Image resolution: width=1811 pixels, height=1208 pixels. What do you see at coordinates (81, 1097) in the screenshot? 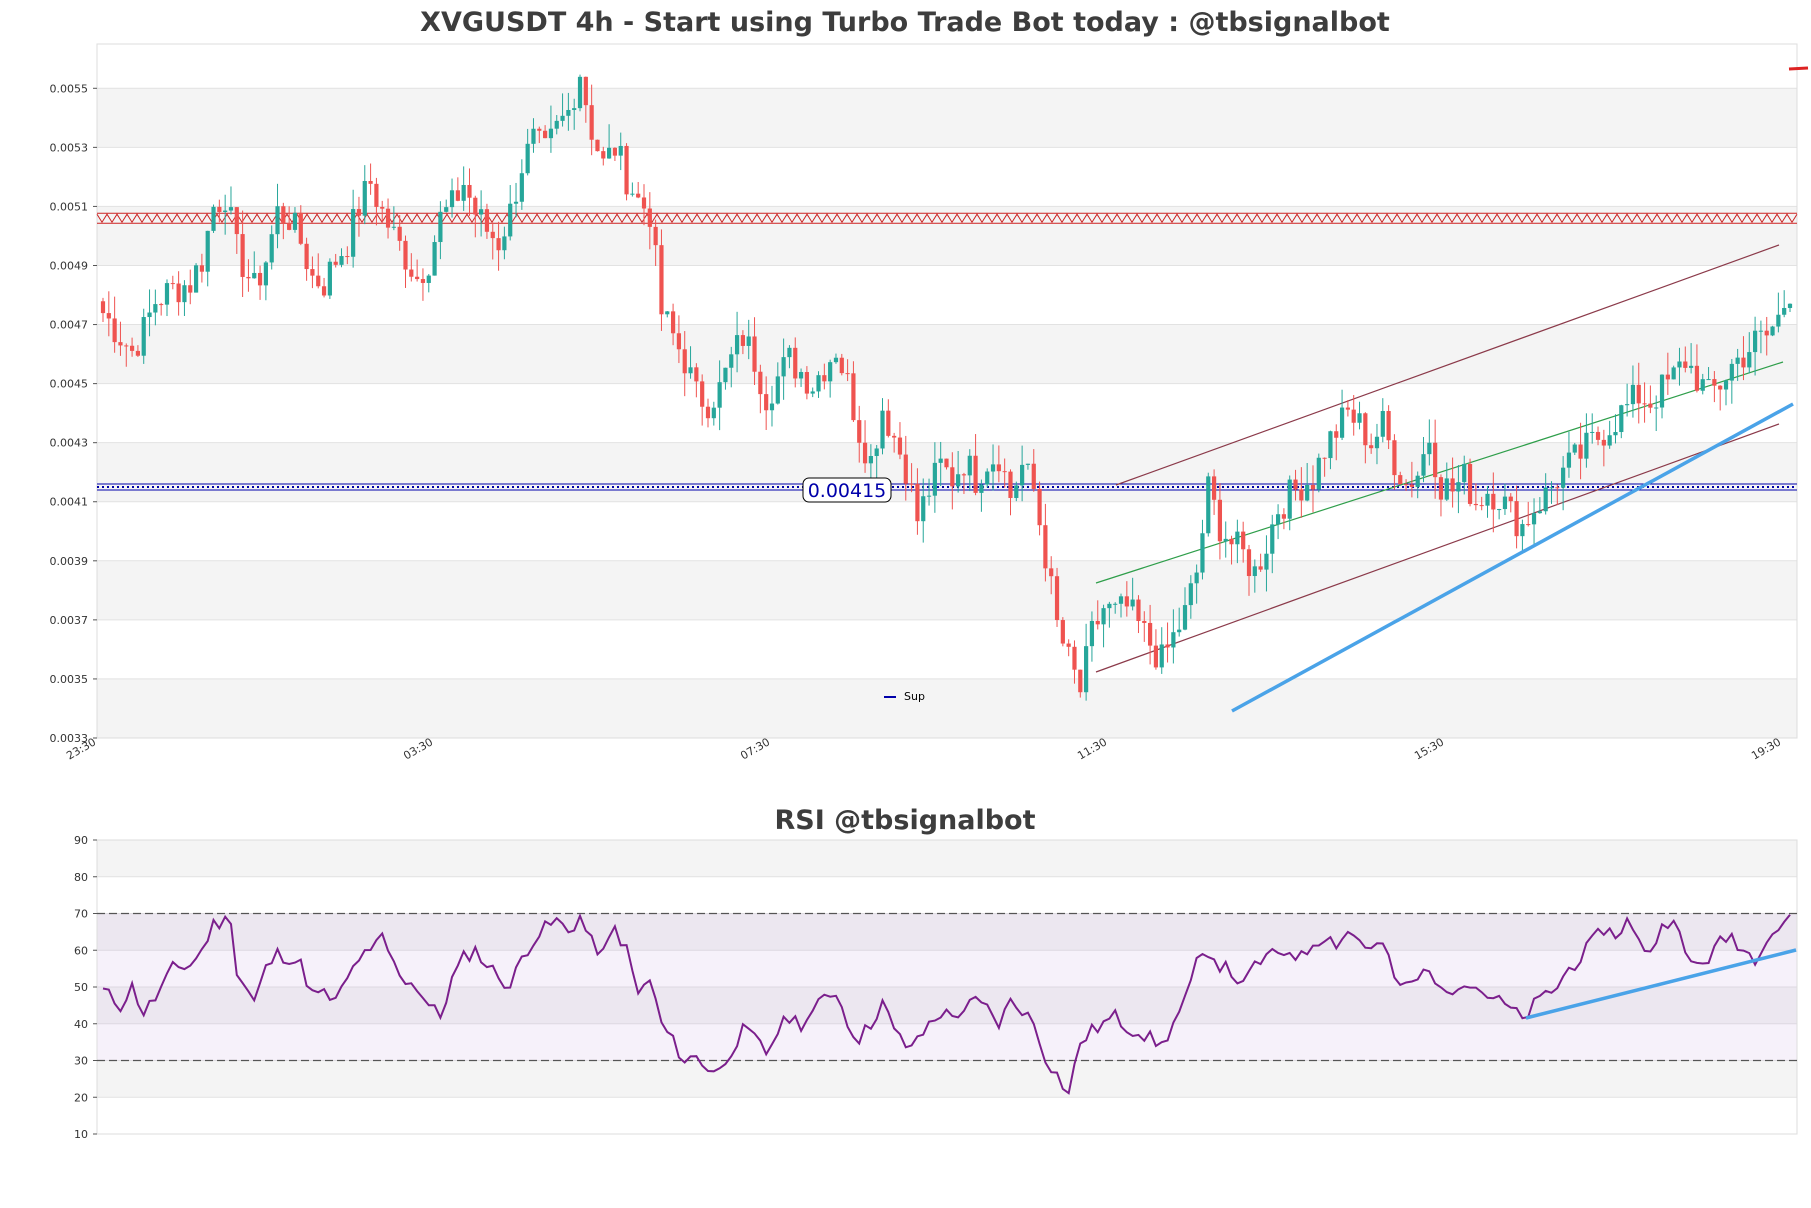
I see `rsi-ytick-label: 20` at bounding box center [81, 1097].